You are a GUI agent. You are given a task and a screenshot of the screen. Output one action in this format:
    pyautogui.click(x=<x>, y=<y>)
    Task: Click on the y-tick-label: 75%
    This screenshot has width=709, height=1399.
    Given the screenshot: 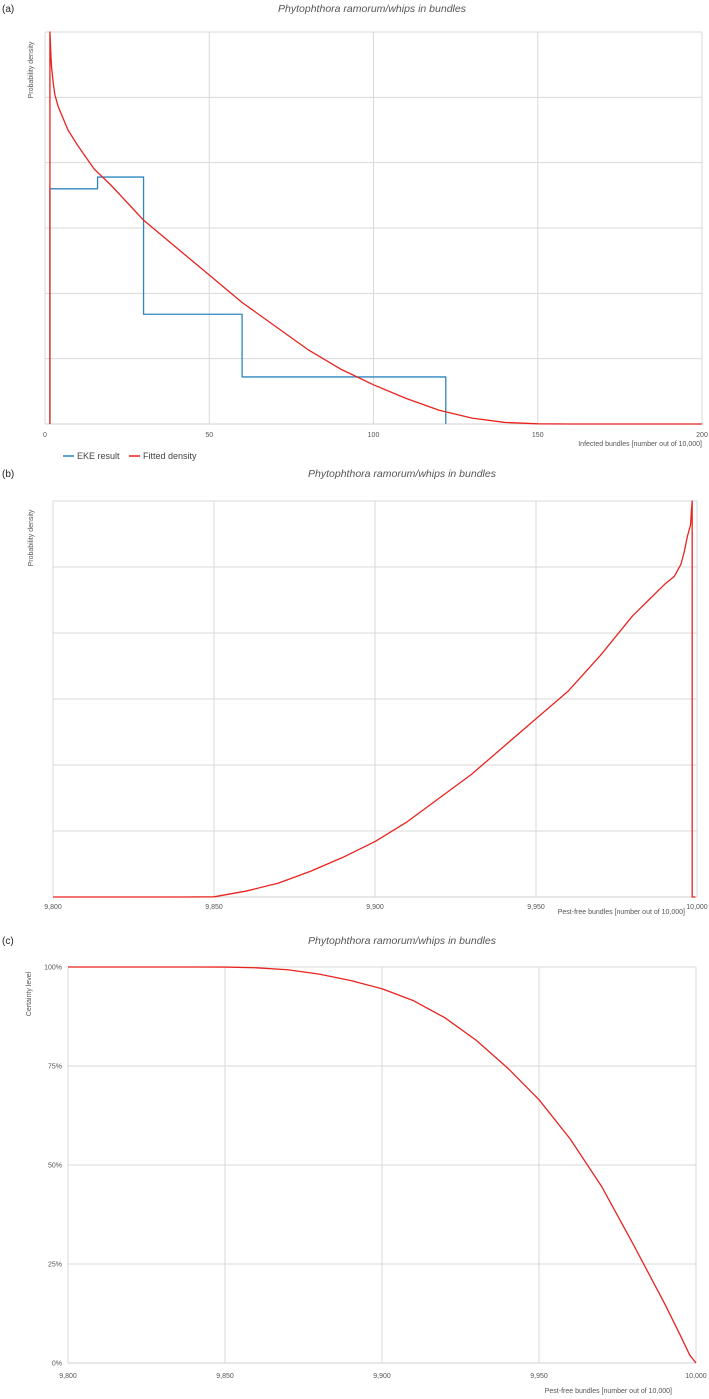 What is the action you would take?
    pyautogui.click(x=55, y=1067)
    